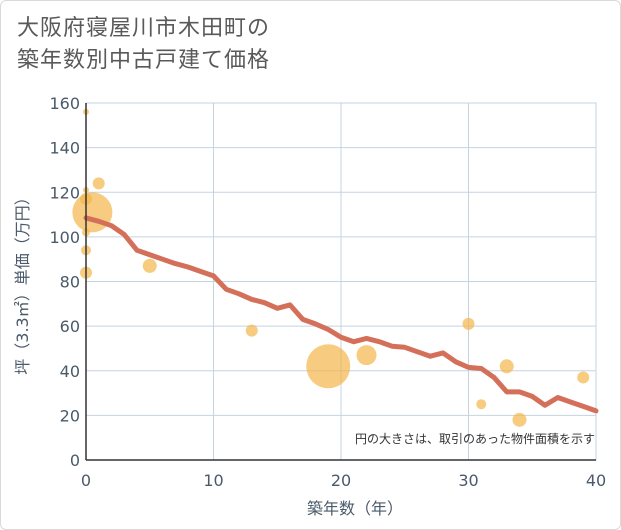 The height and width of the screenshot is (530, 621). I want to click on chart-title-line2: 築年数別中古戸建て価格, so click(144, 60).